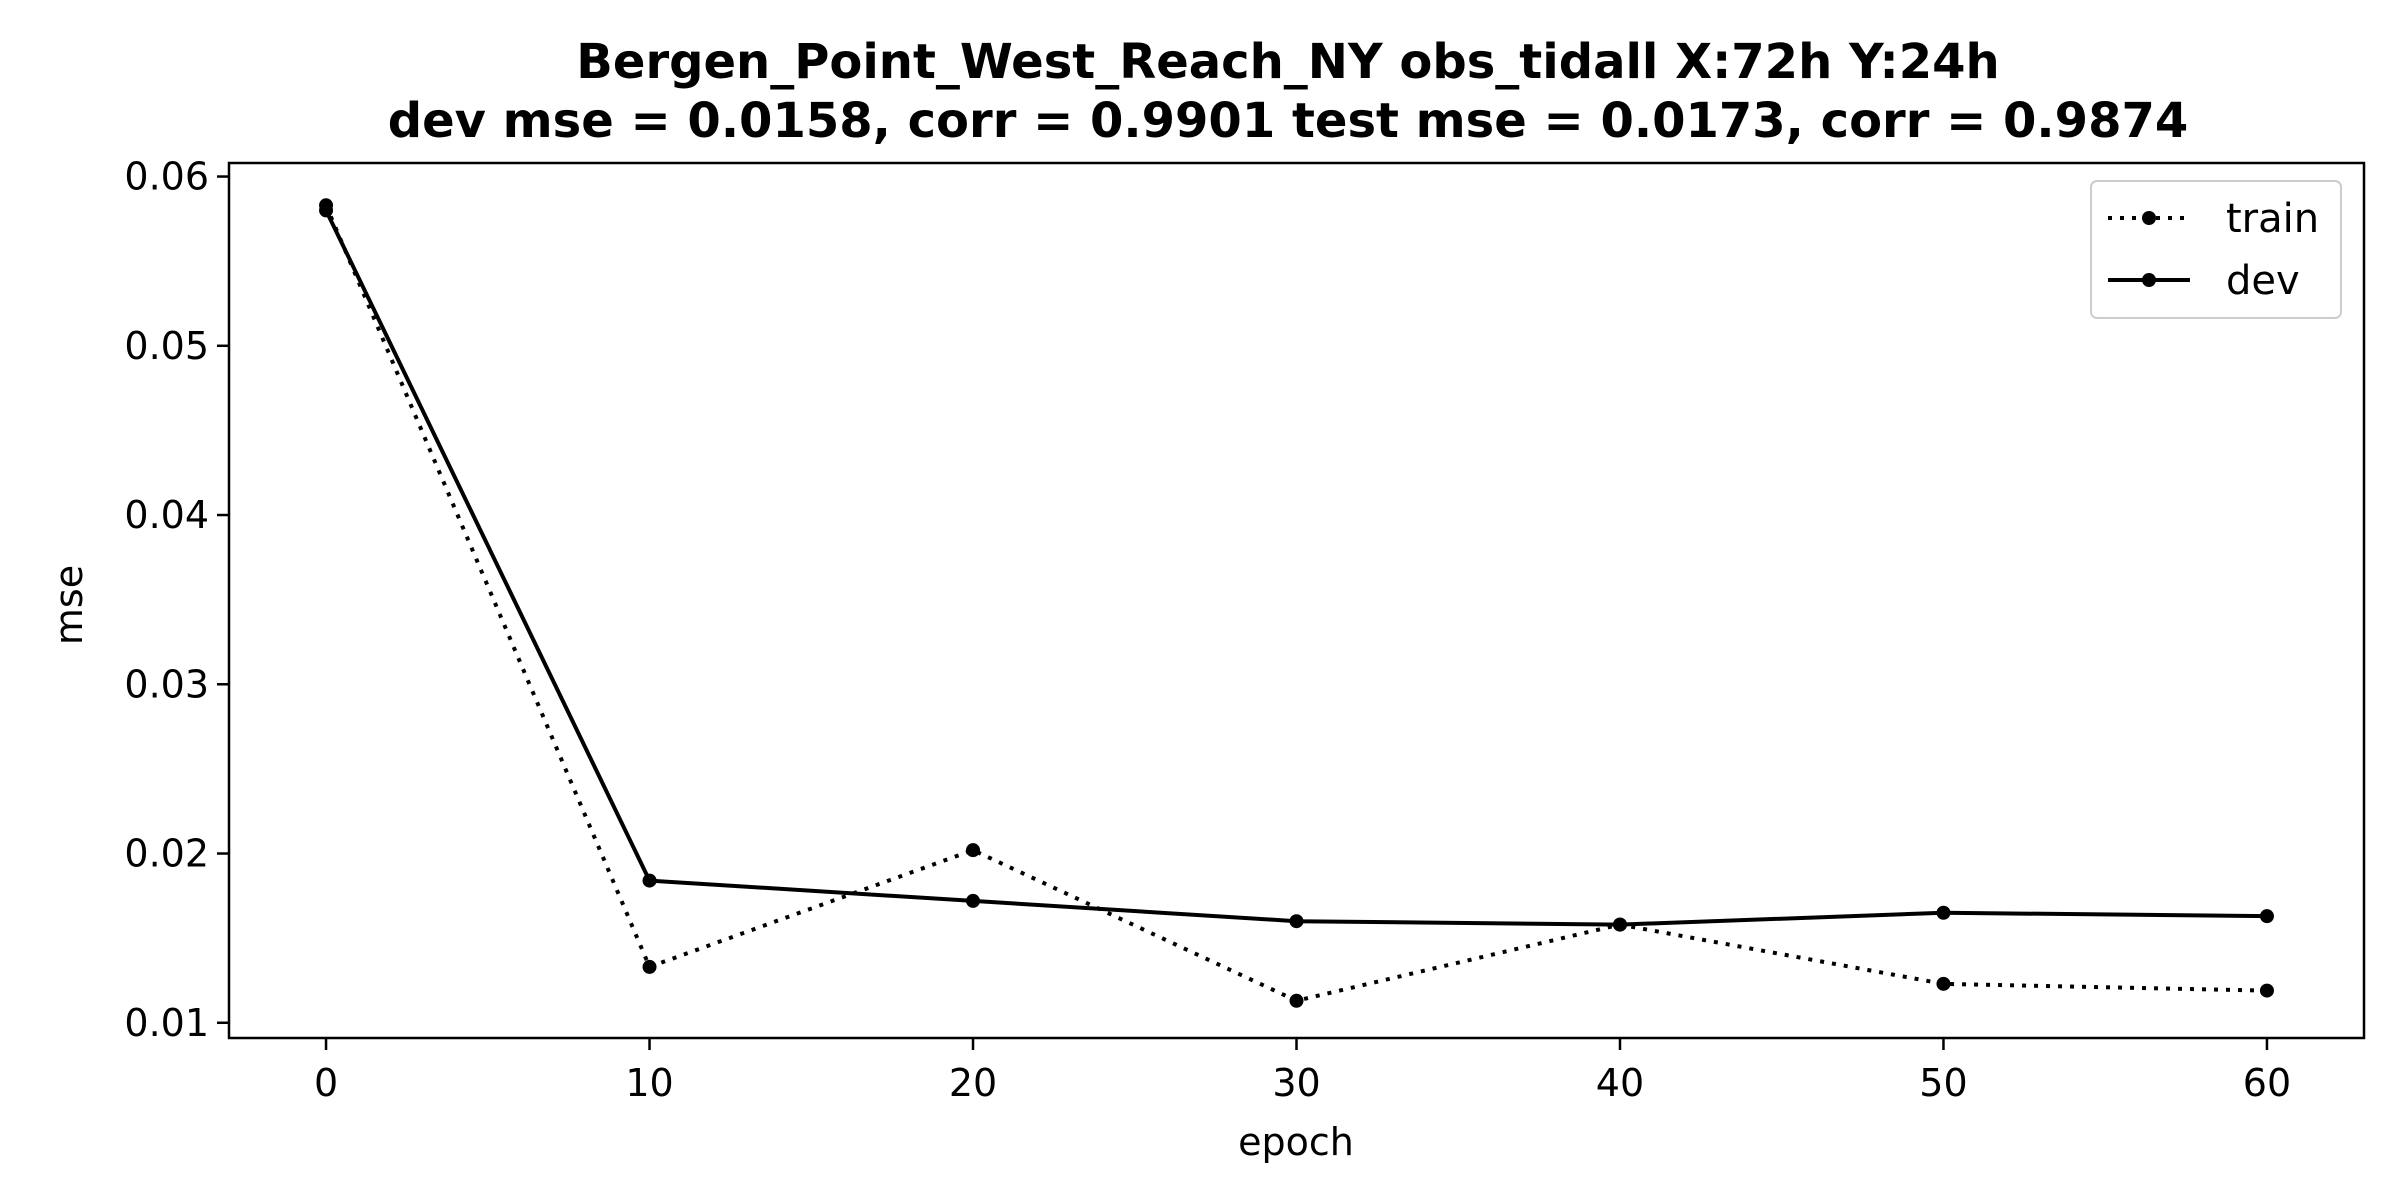  I want to click on legend: train dev, so click(2216, 249).